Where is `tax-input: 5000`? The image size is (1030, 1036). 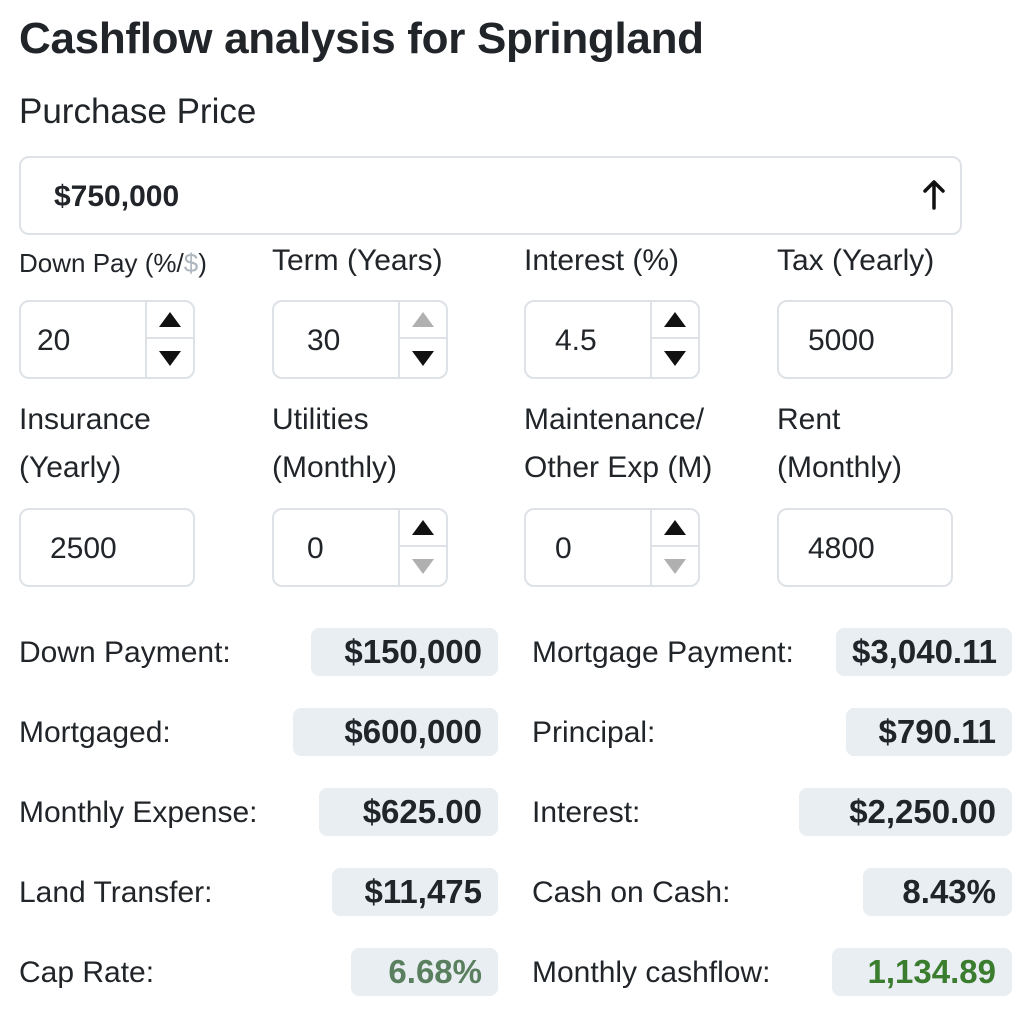 tax-input: 5000 is located at coordinates (865, 339).